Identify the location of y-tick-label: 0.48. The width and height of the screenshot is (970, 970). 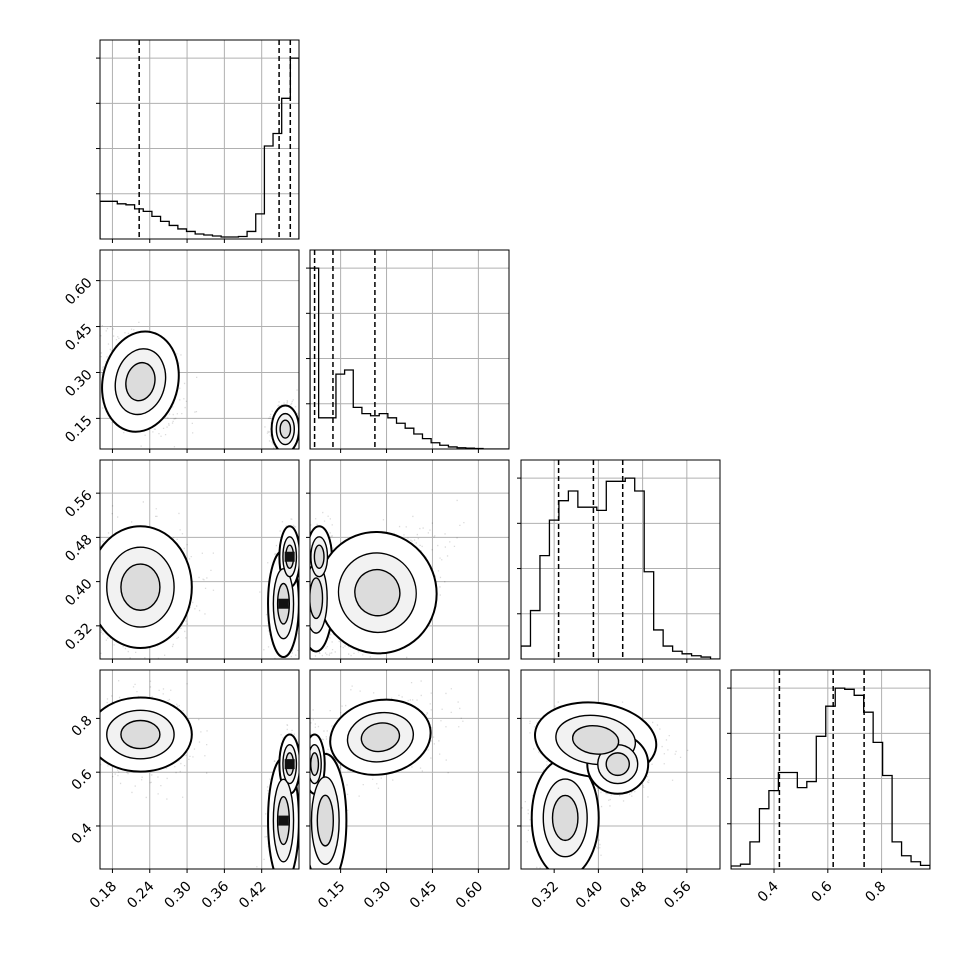
(78, 548).